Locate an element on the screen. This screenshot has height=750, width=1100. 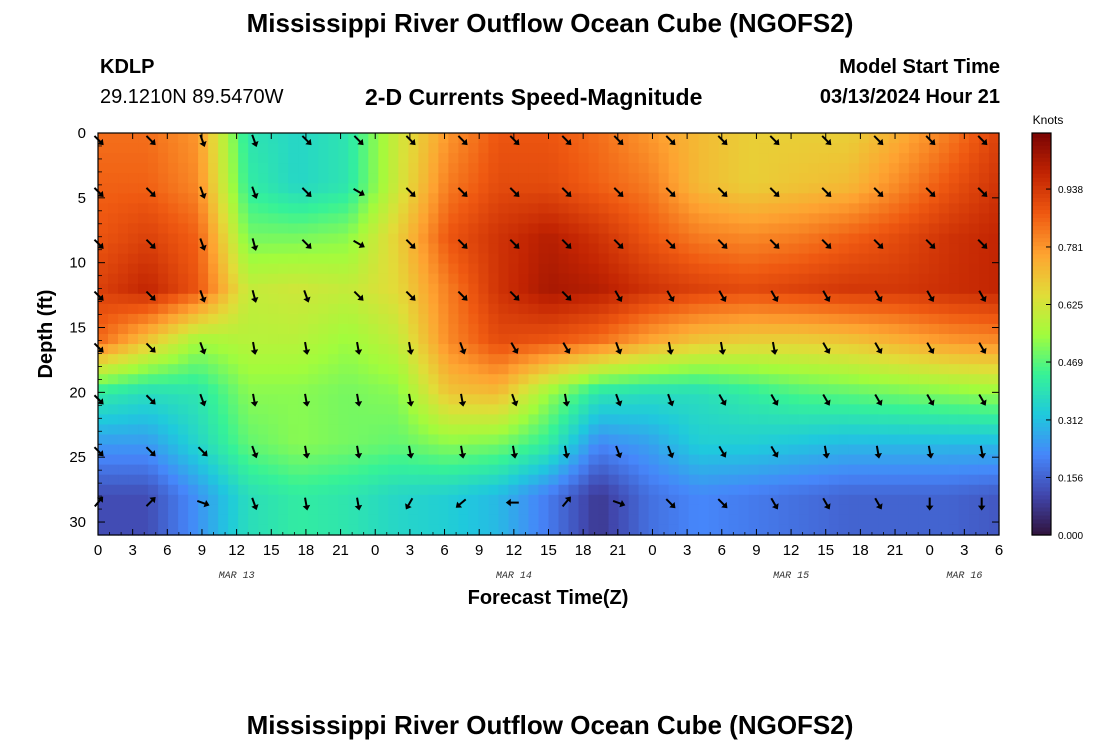
colorbar-tick-label: 0.312 is located at coordinates (1070, 421).